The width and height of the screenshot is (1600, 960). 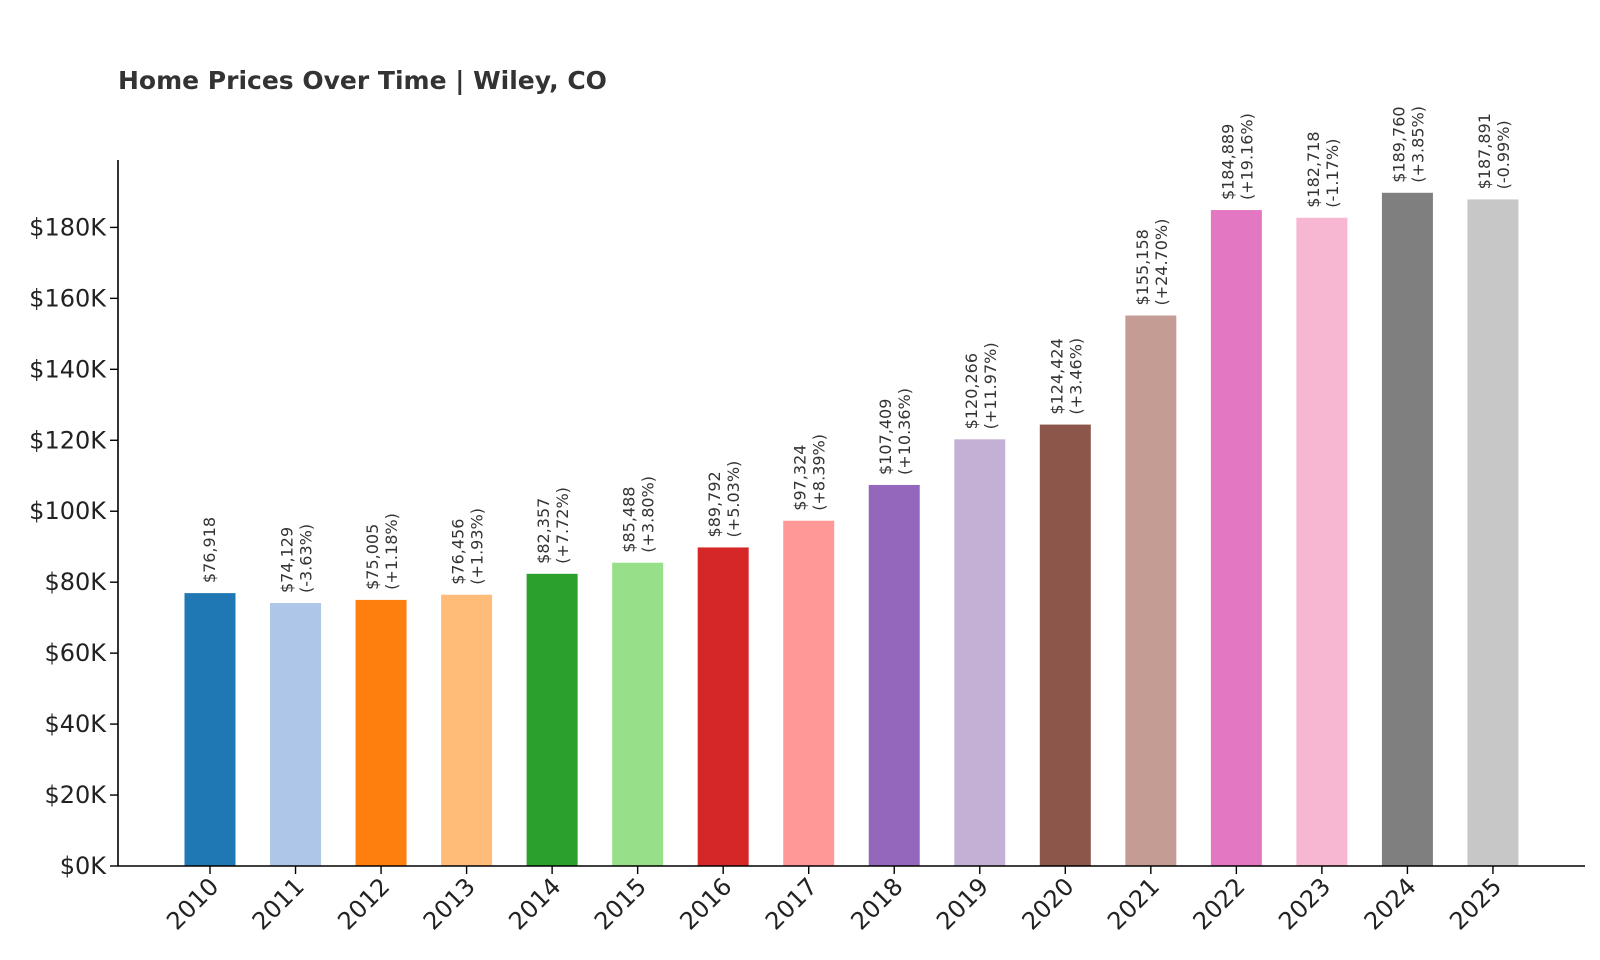 What do you see at coordinates (1142, 267) in the screenshot?
I see `bar-value-label: $155,158` at bounding box center [1142, 267].